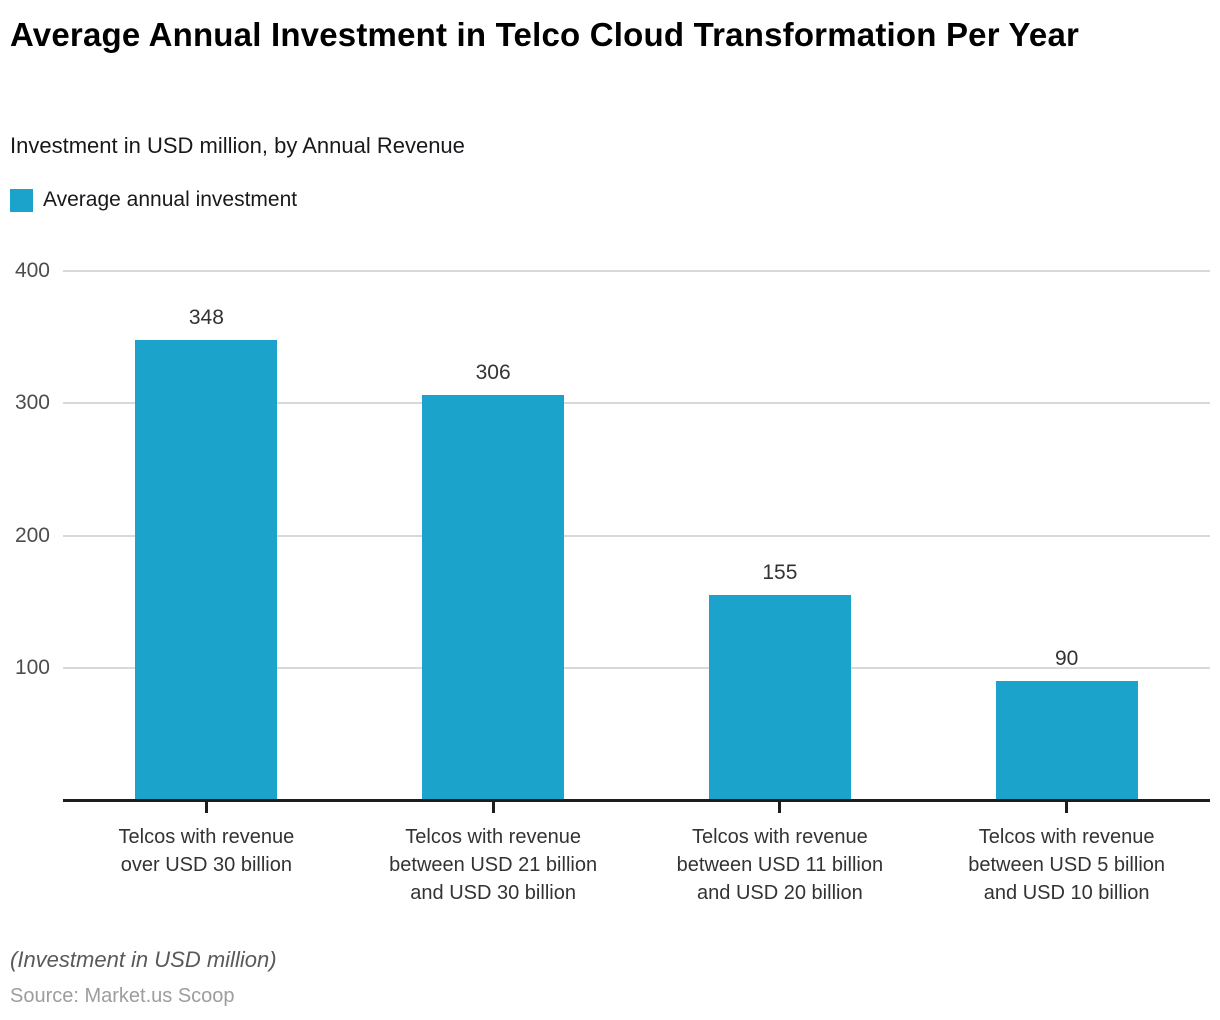 The image size is (1220, 1020). I want to click on footer-note: (Investment in USD million), so click(143, 959).